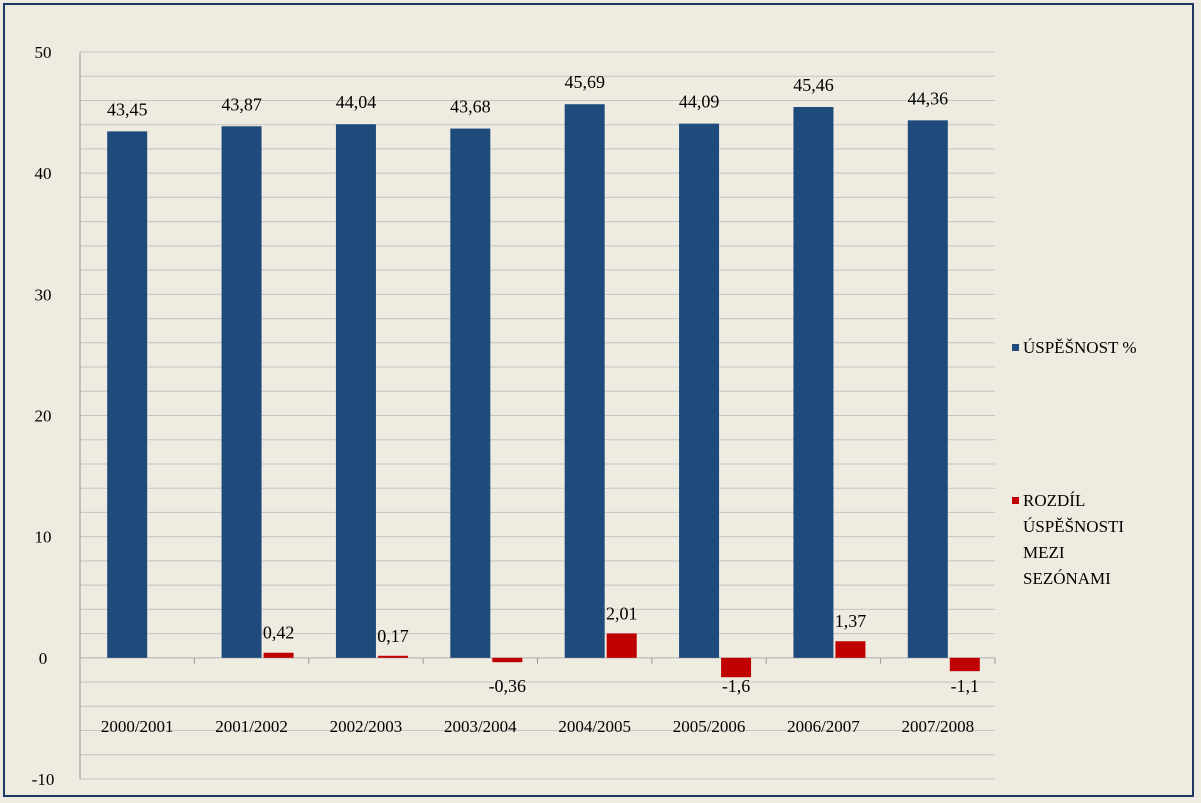 Image resolution: width=1201 pixels, height=803 pixels. What do you see at coordinates (851, 621) in the screenshot?
I see `data-label-rozdil: 1,37` at bounding box center [851, 621].